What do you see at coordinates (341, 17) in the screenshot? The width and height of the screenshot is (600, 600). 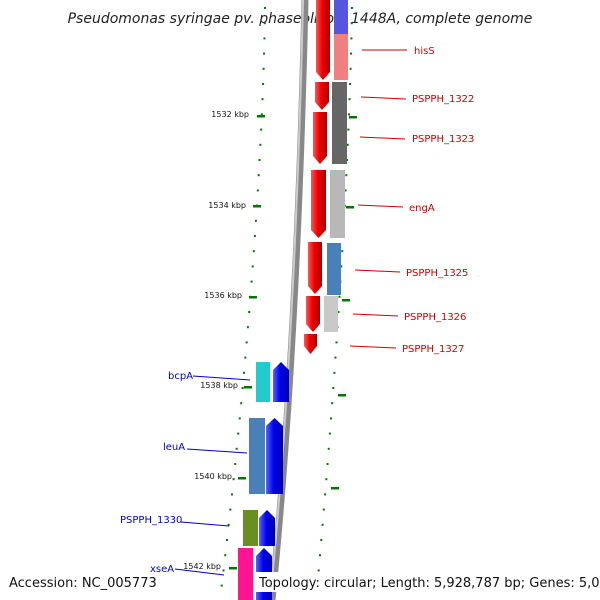 I see `cog-box-hisS-top` at bounding box center [341, 17].